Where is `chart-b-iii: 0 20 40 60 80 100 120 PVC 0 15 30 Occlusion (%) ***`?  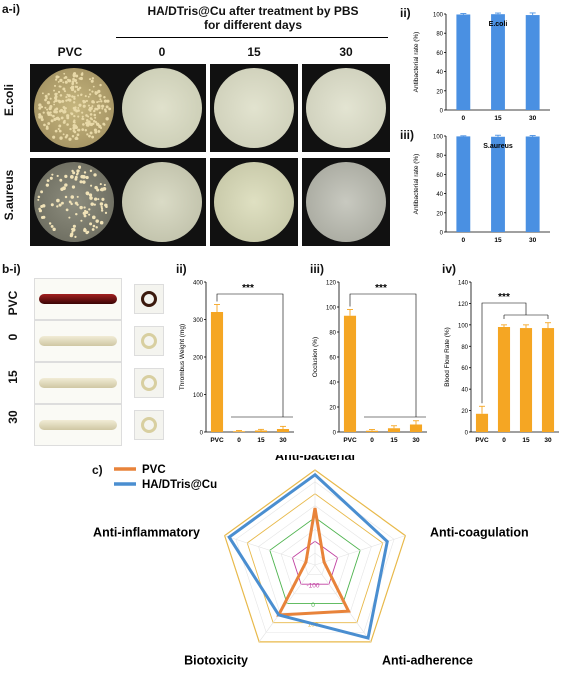 chart-b-iii: 0 20 40 60 80 100 120 PVC 0 15 30 Occlusion (%) *** is located at coordinates (369, 362).